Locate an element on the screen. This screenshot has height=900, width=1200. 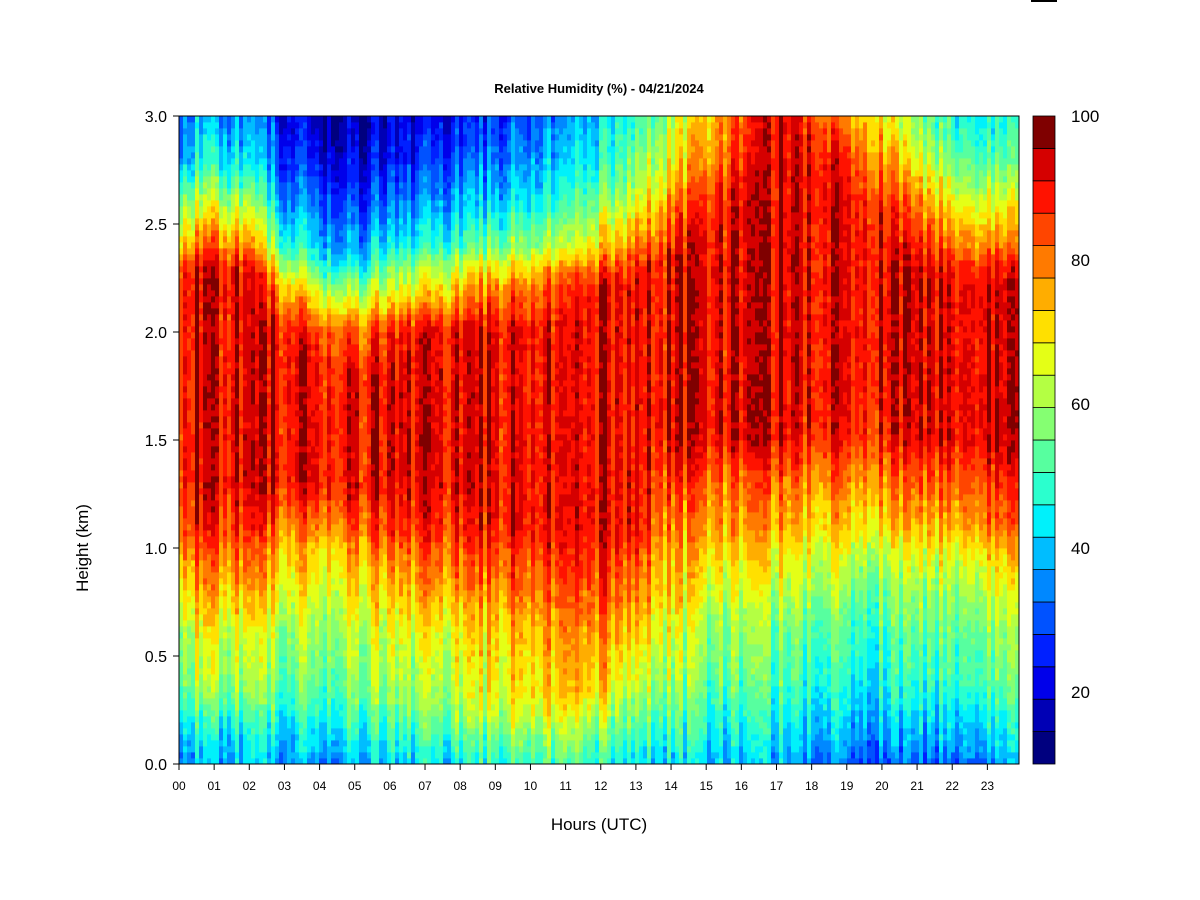
heat-cell-2032 is located at coordinates (349, 647).